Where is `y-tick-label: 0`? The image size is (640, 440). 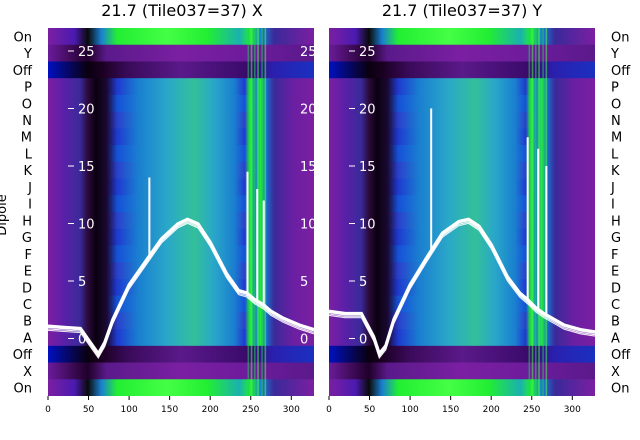
y-tick-label: 0 is located at coordinates (82, 340).